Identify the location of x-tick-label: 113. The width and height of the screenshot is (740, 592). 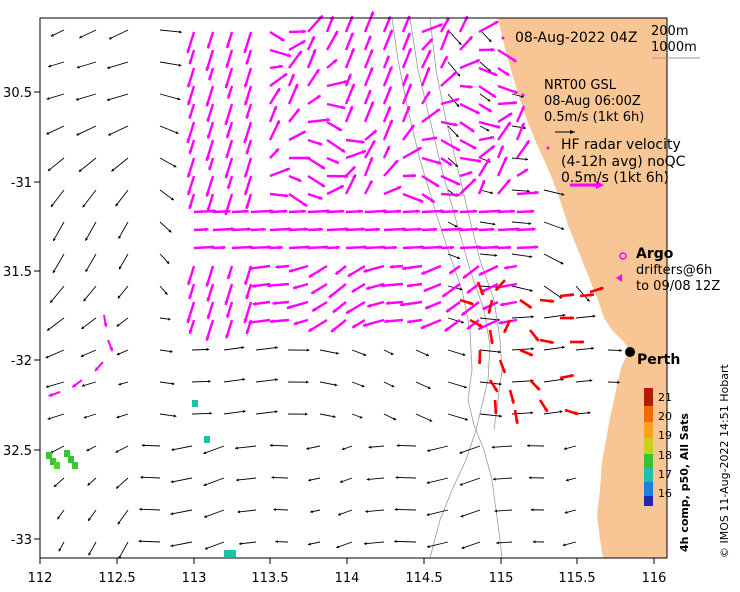
(194, 578).